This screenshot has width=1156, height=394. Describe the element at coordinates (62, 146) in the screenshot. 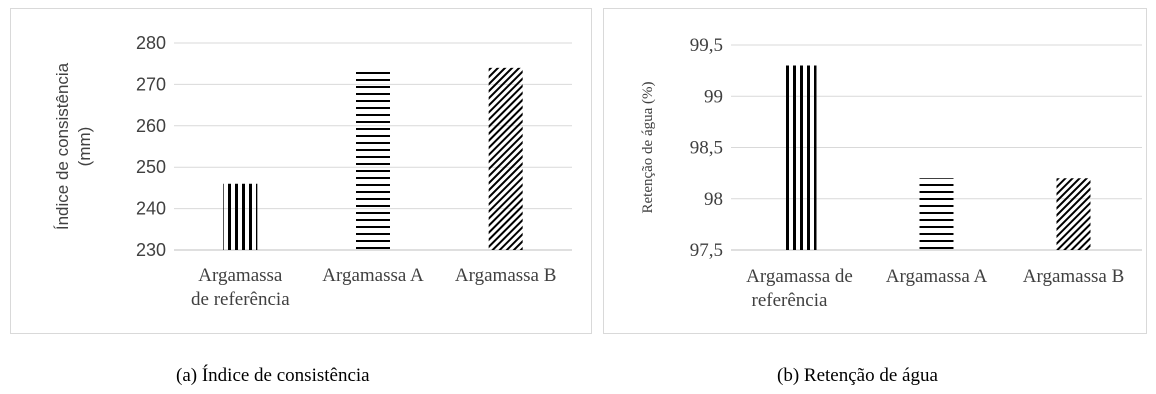

I see `y-axis-label: Índice de consistência` at that location.